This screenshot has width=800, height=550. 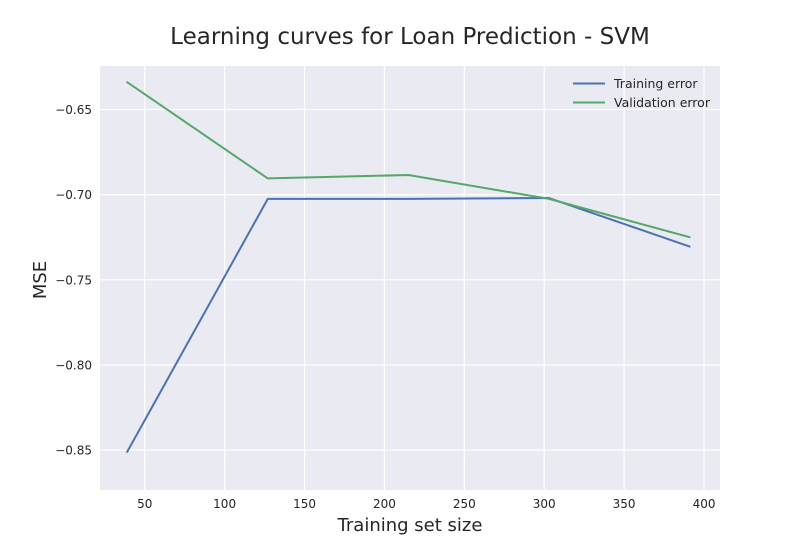 I want to click on x-tick-labels: 50 100 150 200 250 300 350 400, so click(x=426, y=504).